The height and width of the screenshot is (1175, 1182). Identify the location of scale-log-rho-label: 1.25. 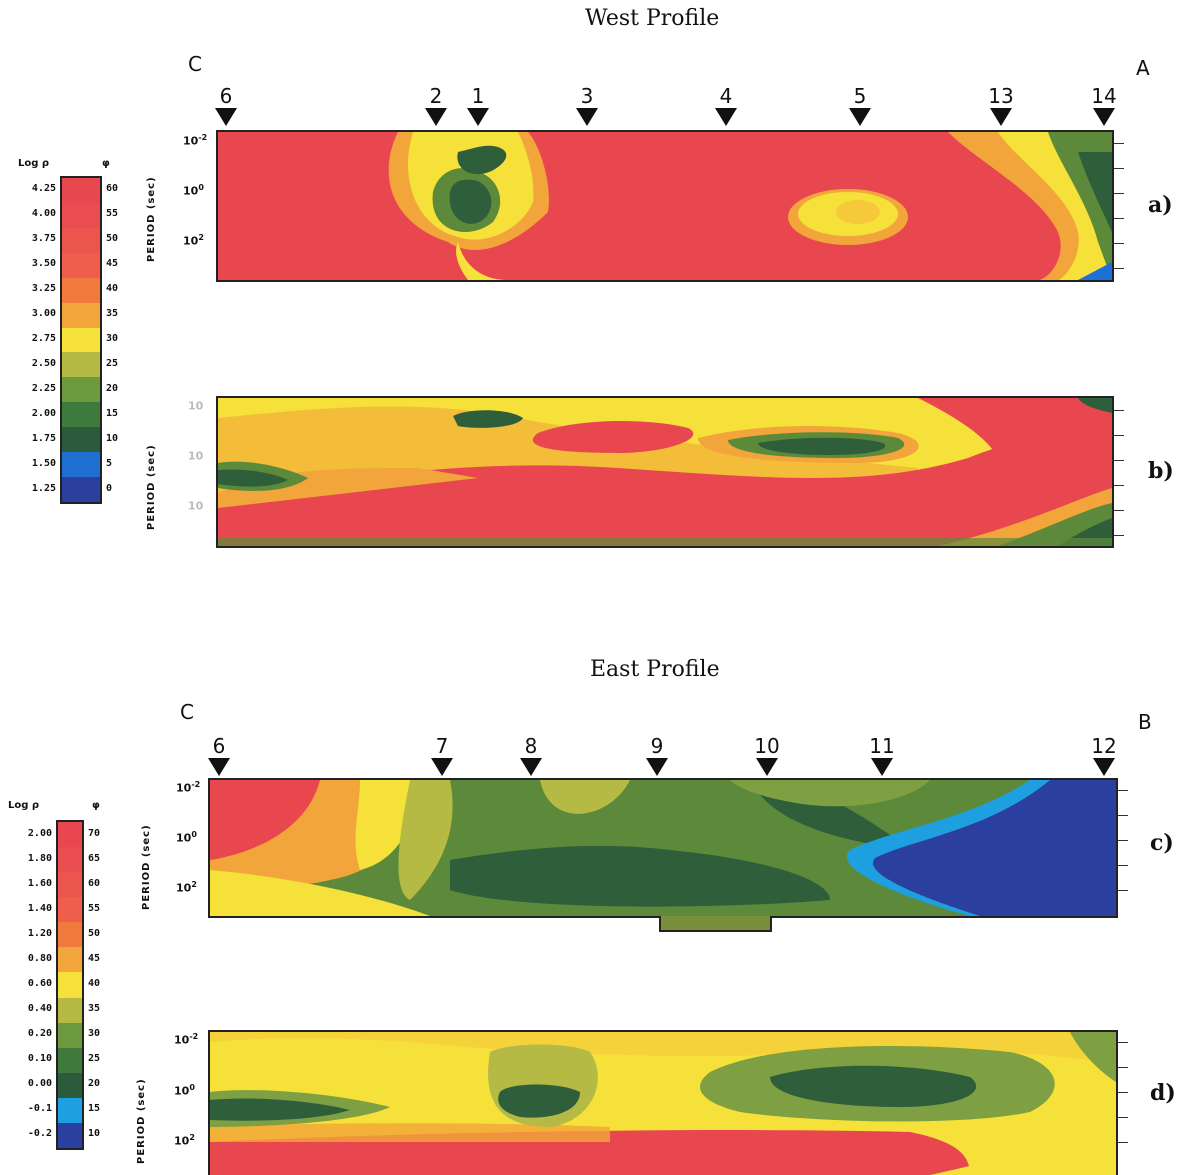
(43, 488).